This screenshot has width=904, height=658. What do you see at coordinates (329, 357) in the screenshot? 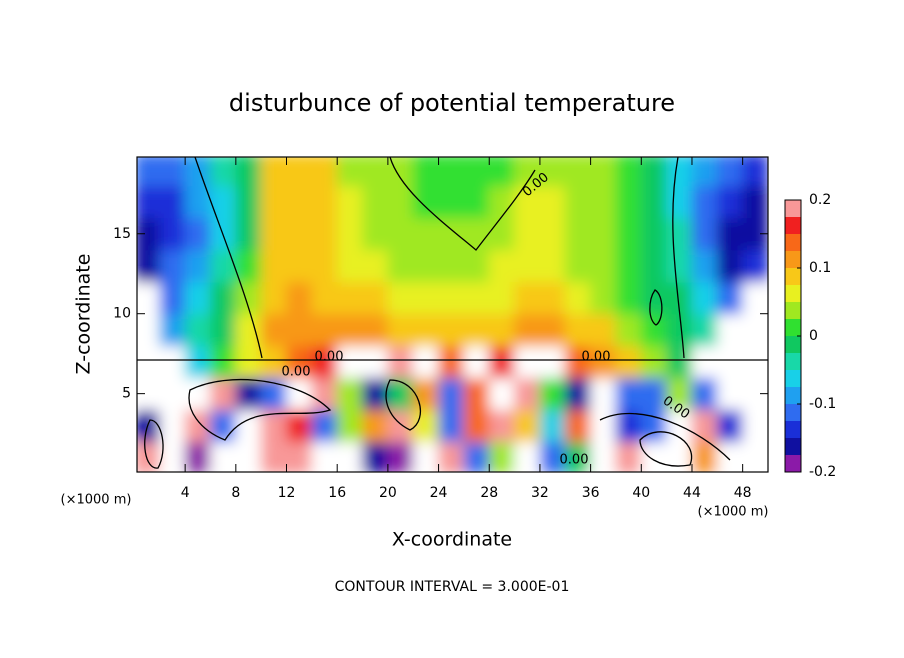
I see `contour-label: 0.00` at bounding box center [329, 357].